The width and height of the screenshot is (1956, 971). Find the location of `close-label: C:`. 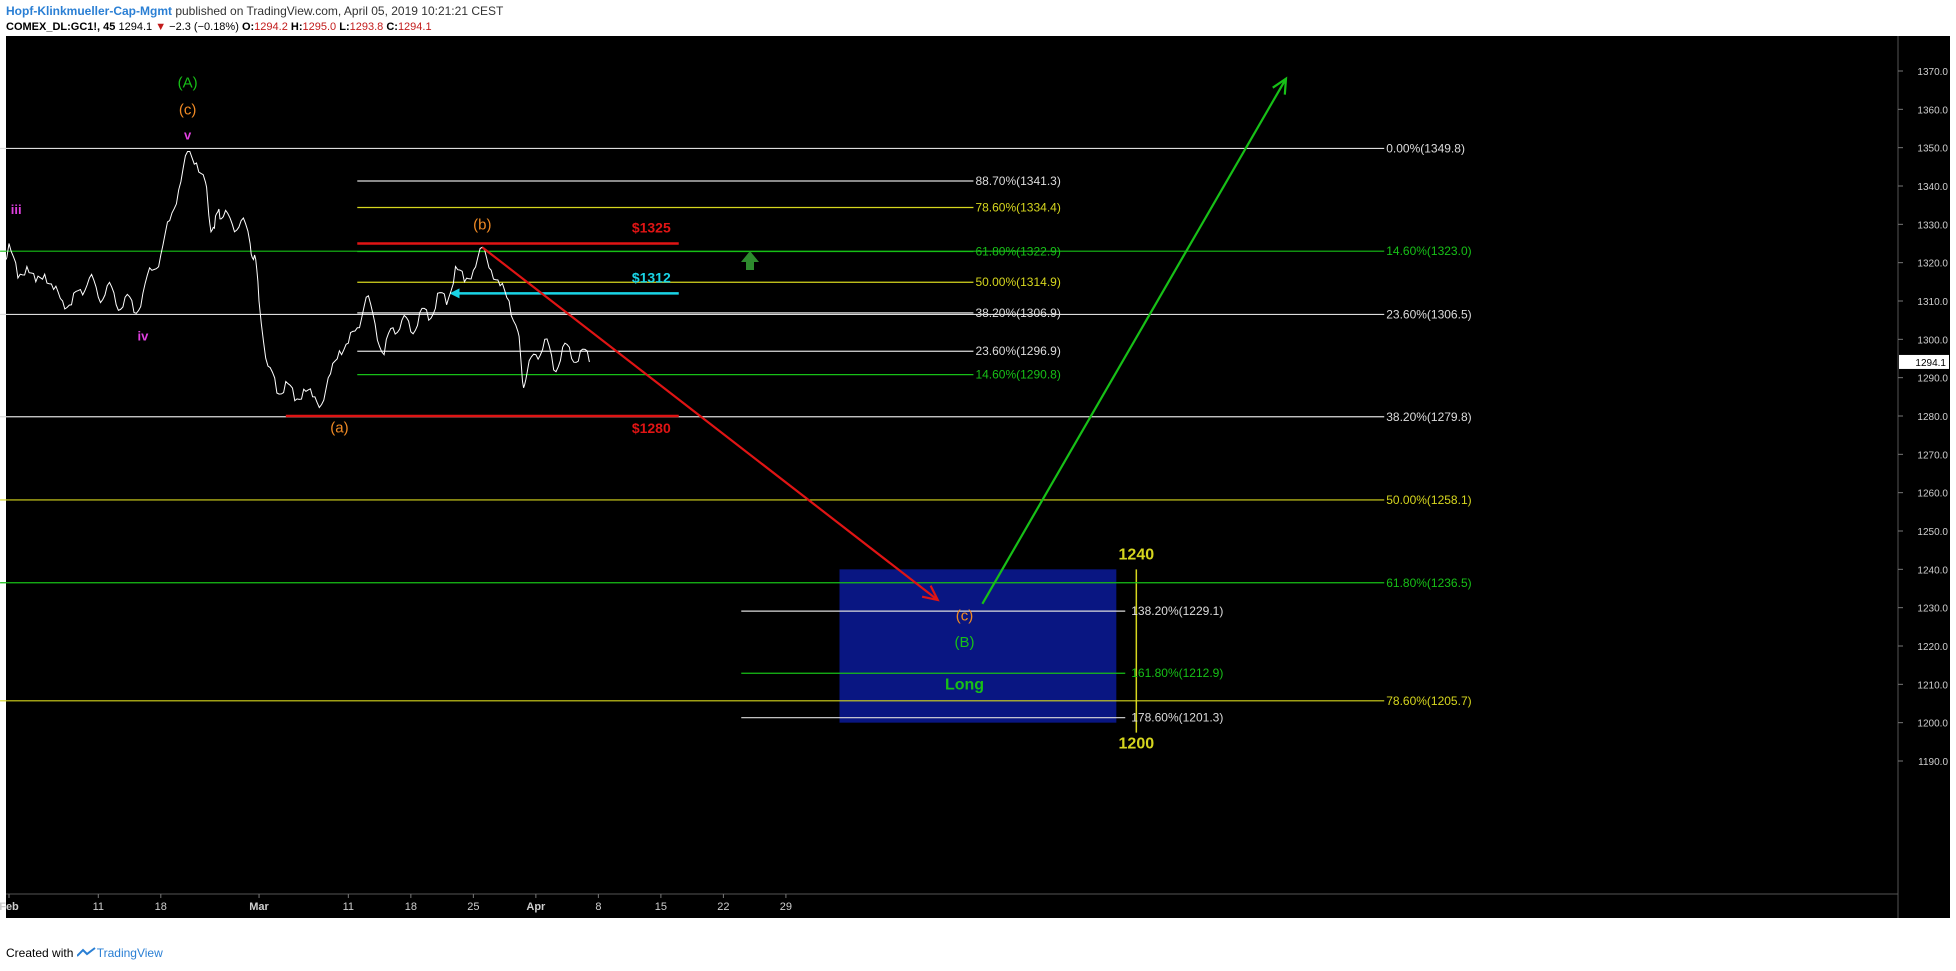

close-label: C: is located at coordinates (392, 27).